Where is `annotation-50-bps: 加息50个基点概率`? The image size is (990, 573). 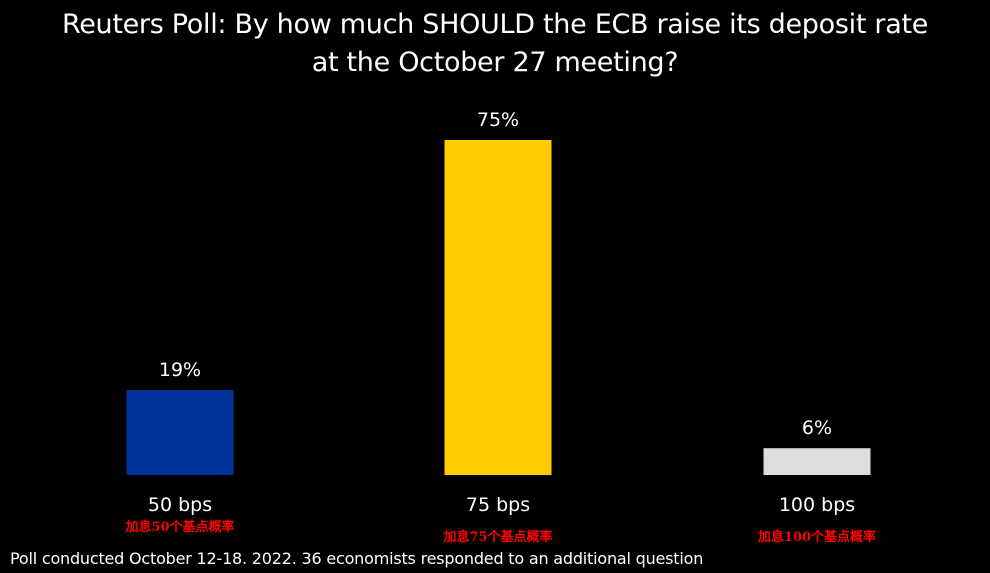
annotation-50-bps: 加息50个基点概率 is located at coordinates (179, 527).